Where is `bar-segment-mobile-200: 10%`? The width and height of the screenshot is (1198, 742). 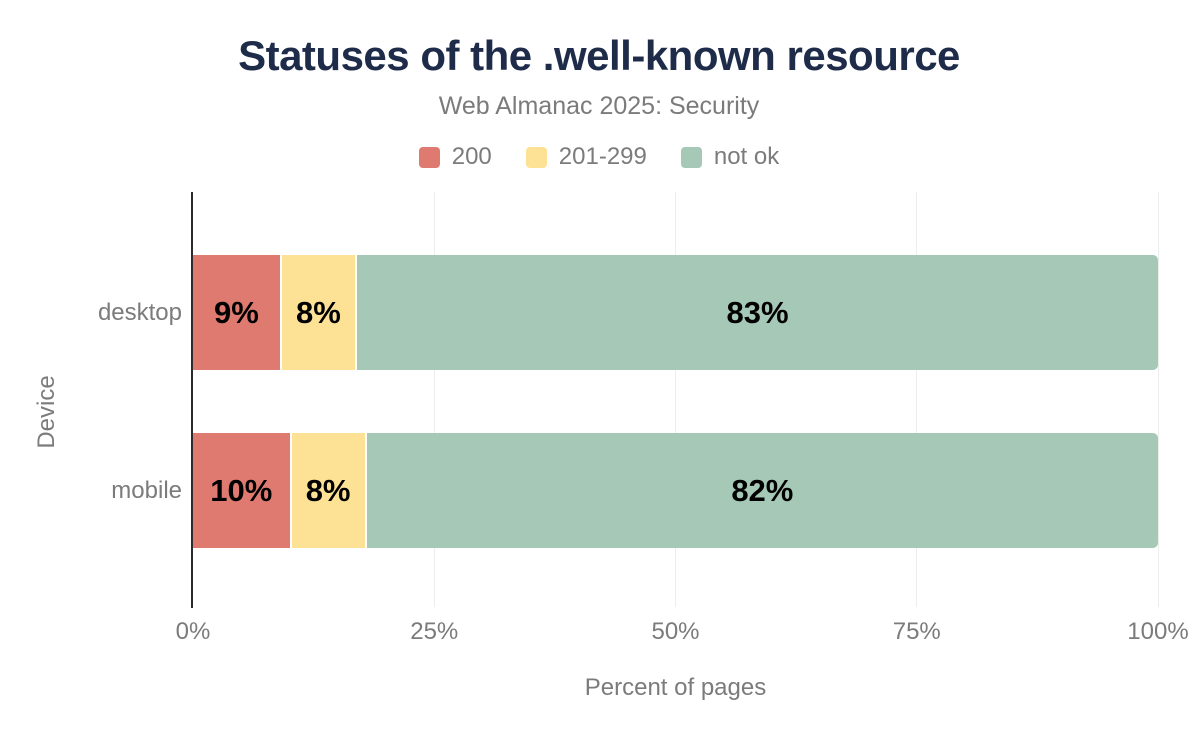
bar-segment-mobile-200: 10% is located at coordinates (241, 490).